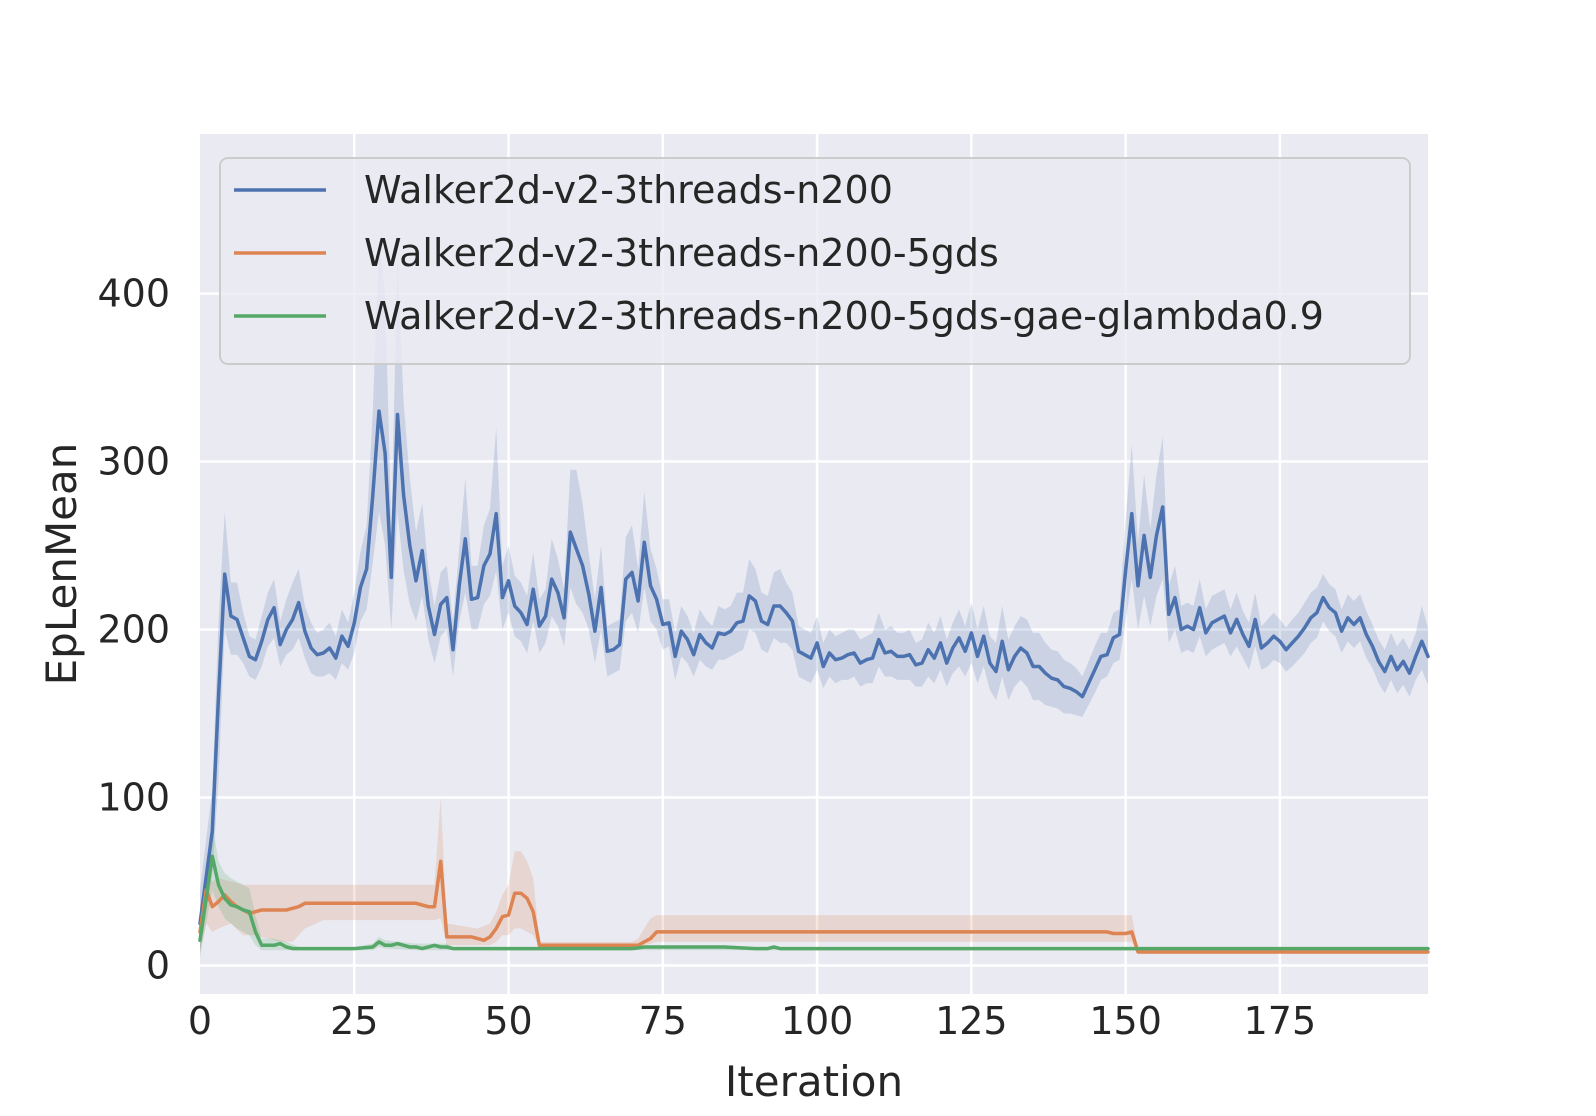 This screenshot has height=1116, width=1596. What do you see at coordinates (1280, 1021) in the screenshot?
I see `x-tick-label-175: 175` at bounding box center [1280, 1021].